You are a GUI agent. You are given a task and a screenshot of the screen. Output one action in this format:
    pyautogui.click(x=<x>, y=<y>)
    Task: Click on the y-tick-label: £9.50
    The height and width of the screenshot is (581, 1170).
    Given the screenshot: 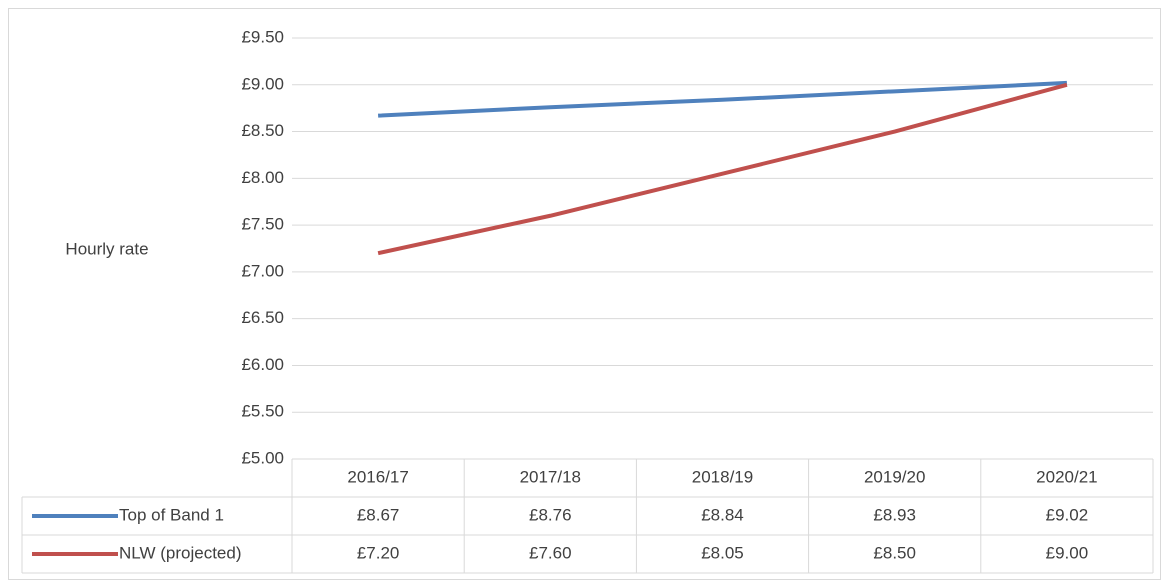 What is the action you would take?
    pyautogui.click(x=262, y=36)
    